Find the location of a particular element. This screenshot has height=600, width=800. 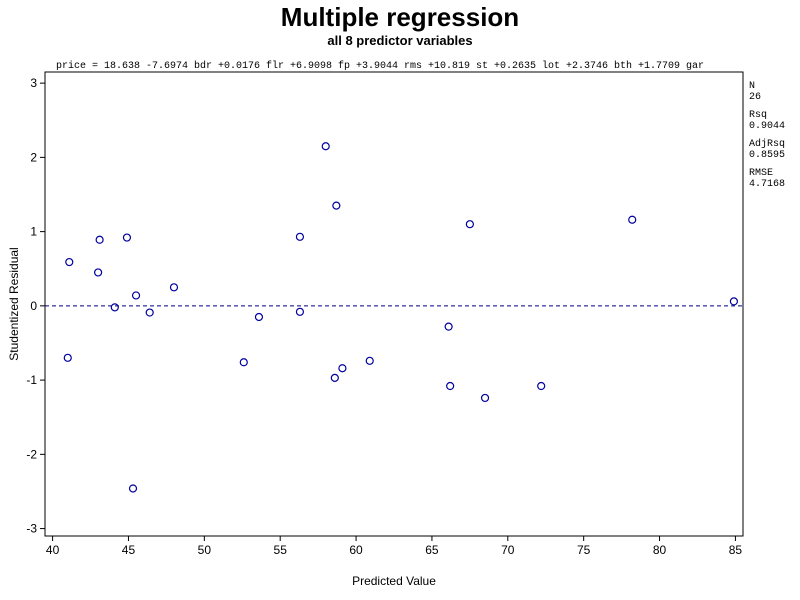

x-tick-label: 80 is located at coordinates (660, 550).